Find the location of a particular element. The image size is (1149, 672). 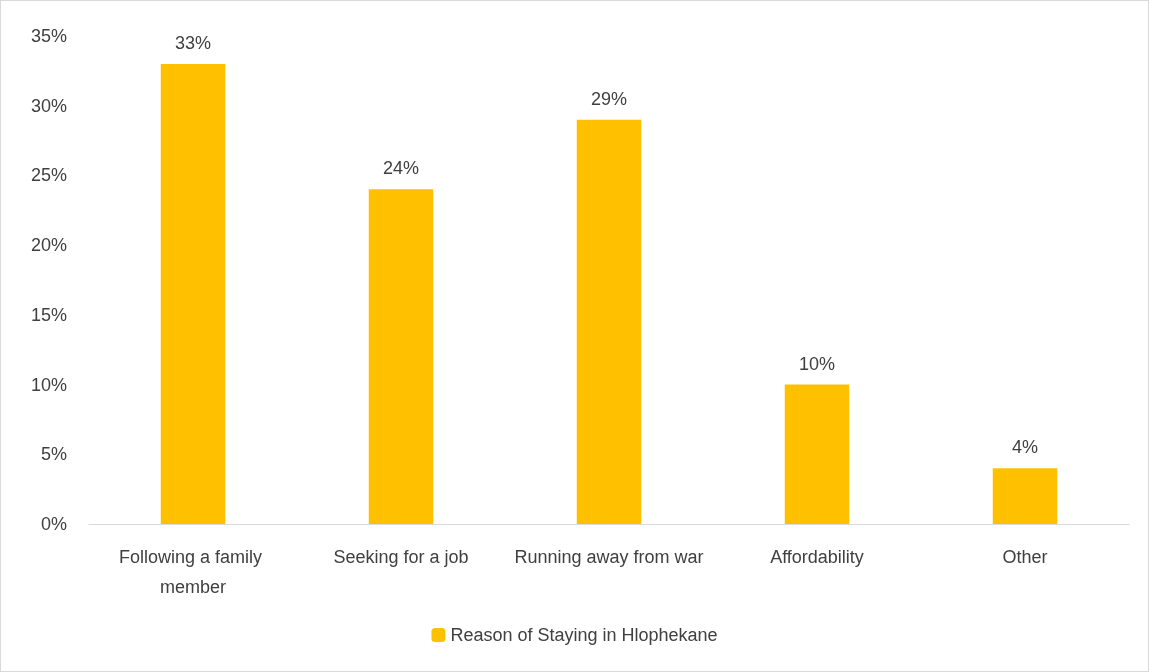

x-tick-label: Seeking for a job is located at coordinates (401, 557).